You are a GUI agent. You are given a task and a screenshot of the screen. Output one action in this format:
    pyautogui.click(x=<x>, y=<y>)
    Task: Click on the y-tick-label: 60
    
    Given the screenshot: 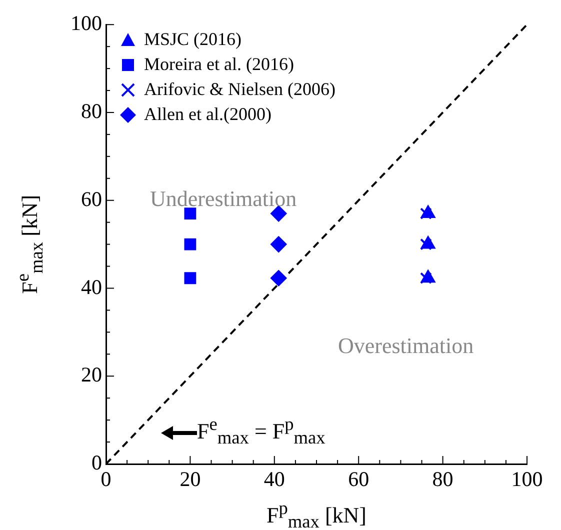 What is the action you would take?
    pyautogui.click(x=91, y=198)
    